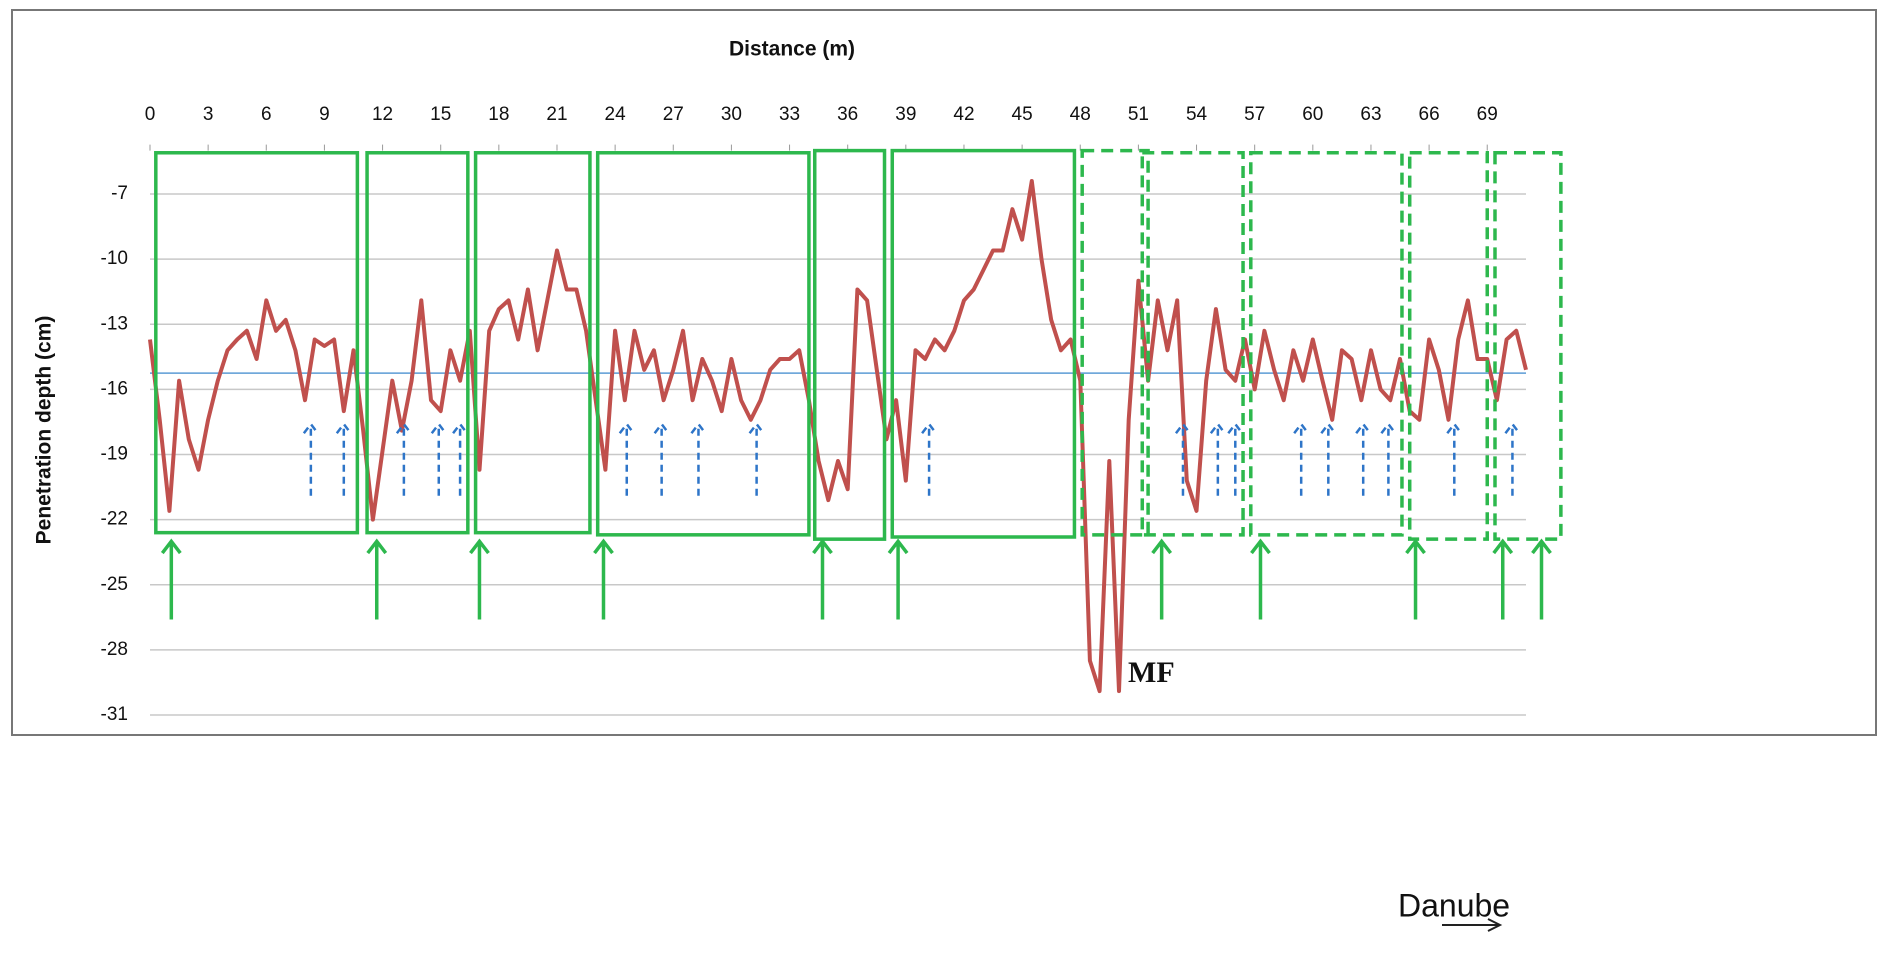 This screenshot has height=971, width=1886. I want to click on y-tick-label: -31, so click(114, 714).